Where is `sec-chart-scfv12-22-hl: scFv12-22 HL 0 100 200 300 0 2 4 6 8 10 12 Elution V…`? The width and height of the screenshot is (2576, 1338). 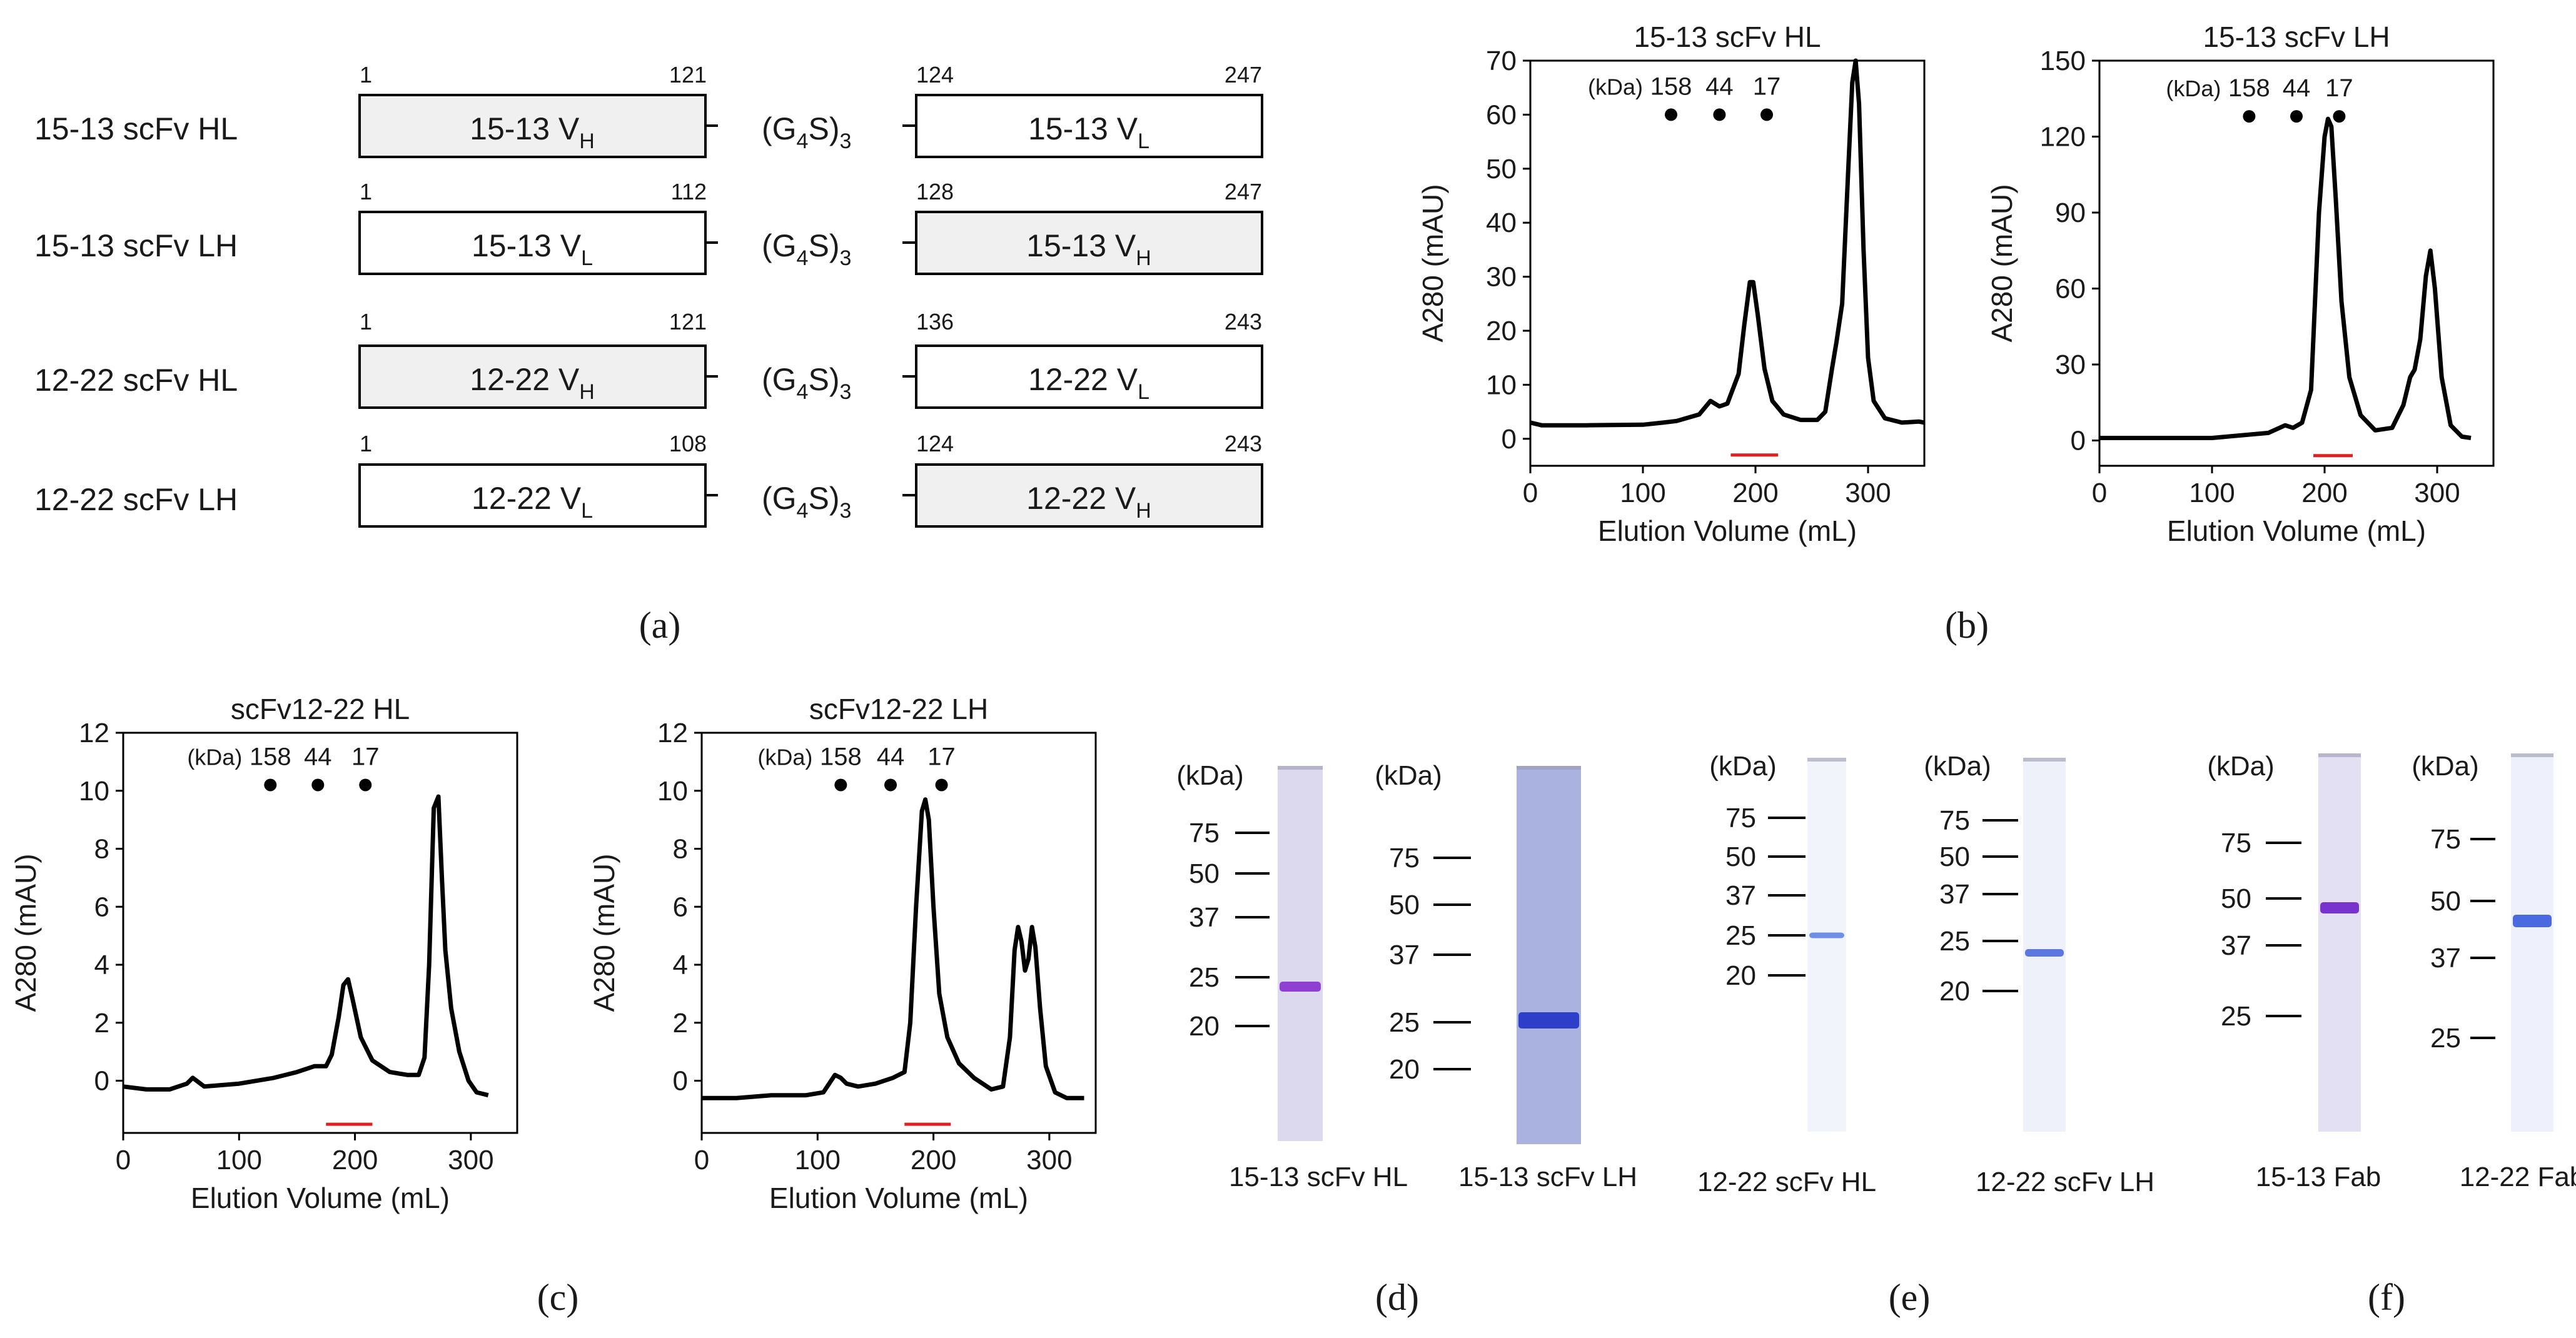 sec-chart-scfv12-22-hl: scFv12-22 HL 0 100 200 300 0 2 4 6 8 10 12 Elution V… is located at coordinates (264, 953).